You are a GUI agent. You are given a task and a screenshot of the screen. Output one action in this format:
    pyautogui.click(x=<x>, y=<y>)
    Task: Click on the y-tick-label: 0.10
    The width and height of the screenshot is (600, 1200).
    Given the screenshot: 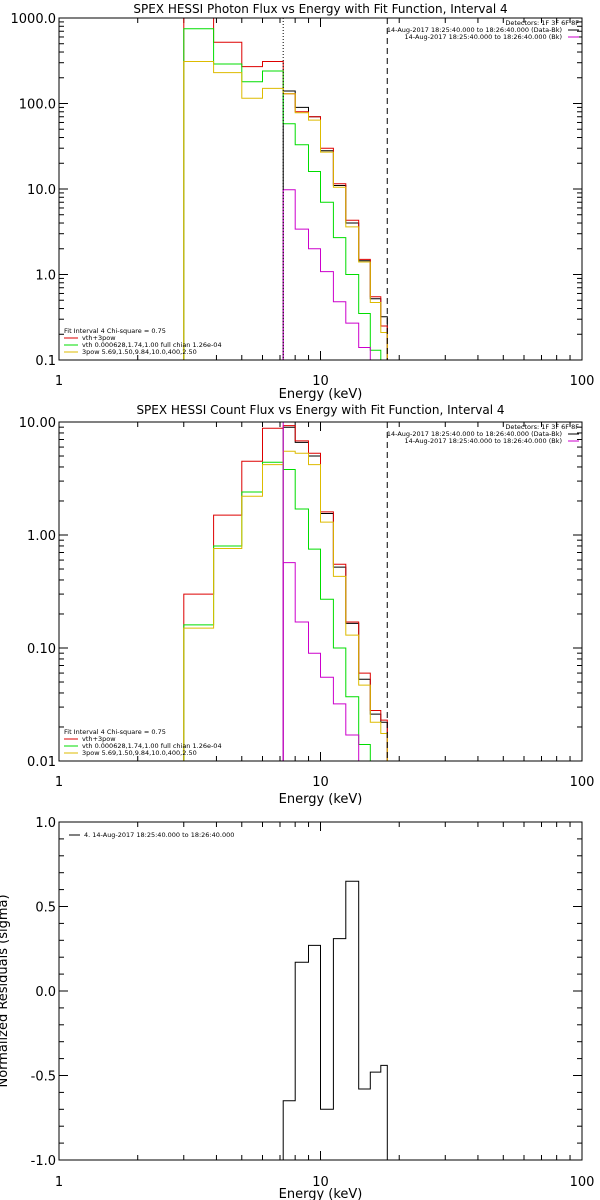 What is the action you would take?
    pyautogui.click(x=41, y=649)
    